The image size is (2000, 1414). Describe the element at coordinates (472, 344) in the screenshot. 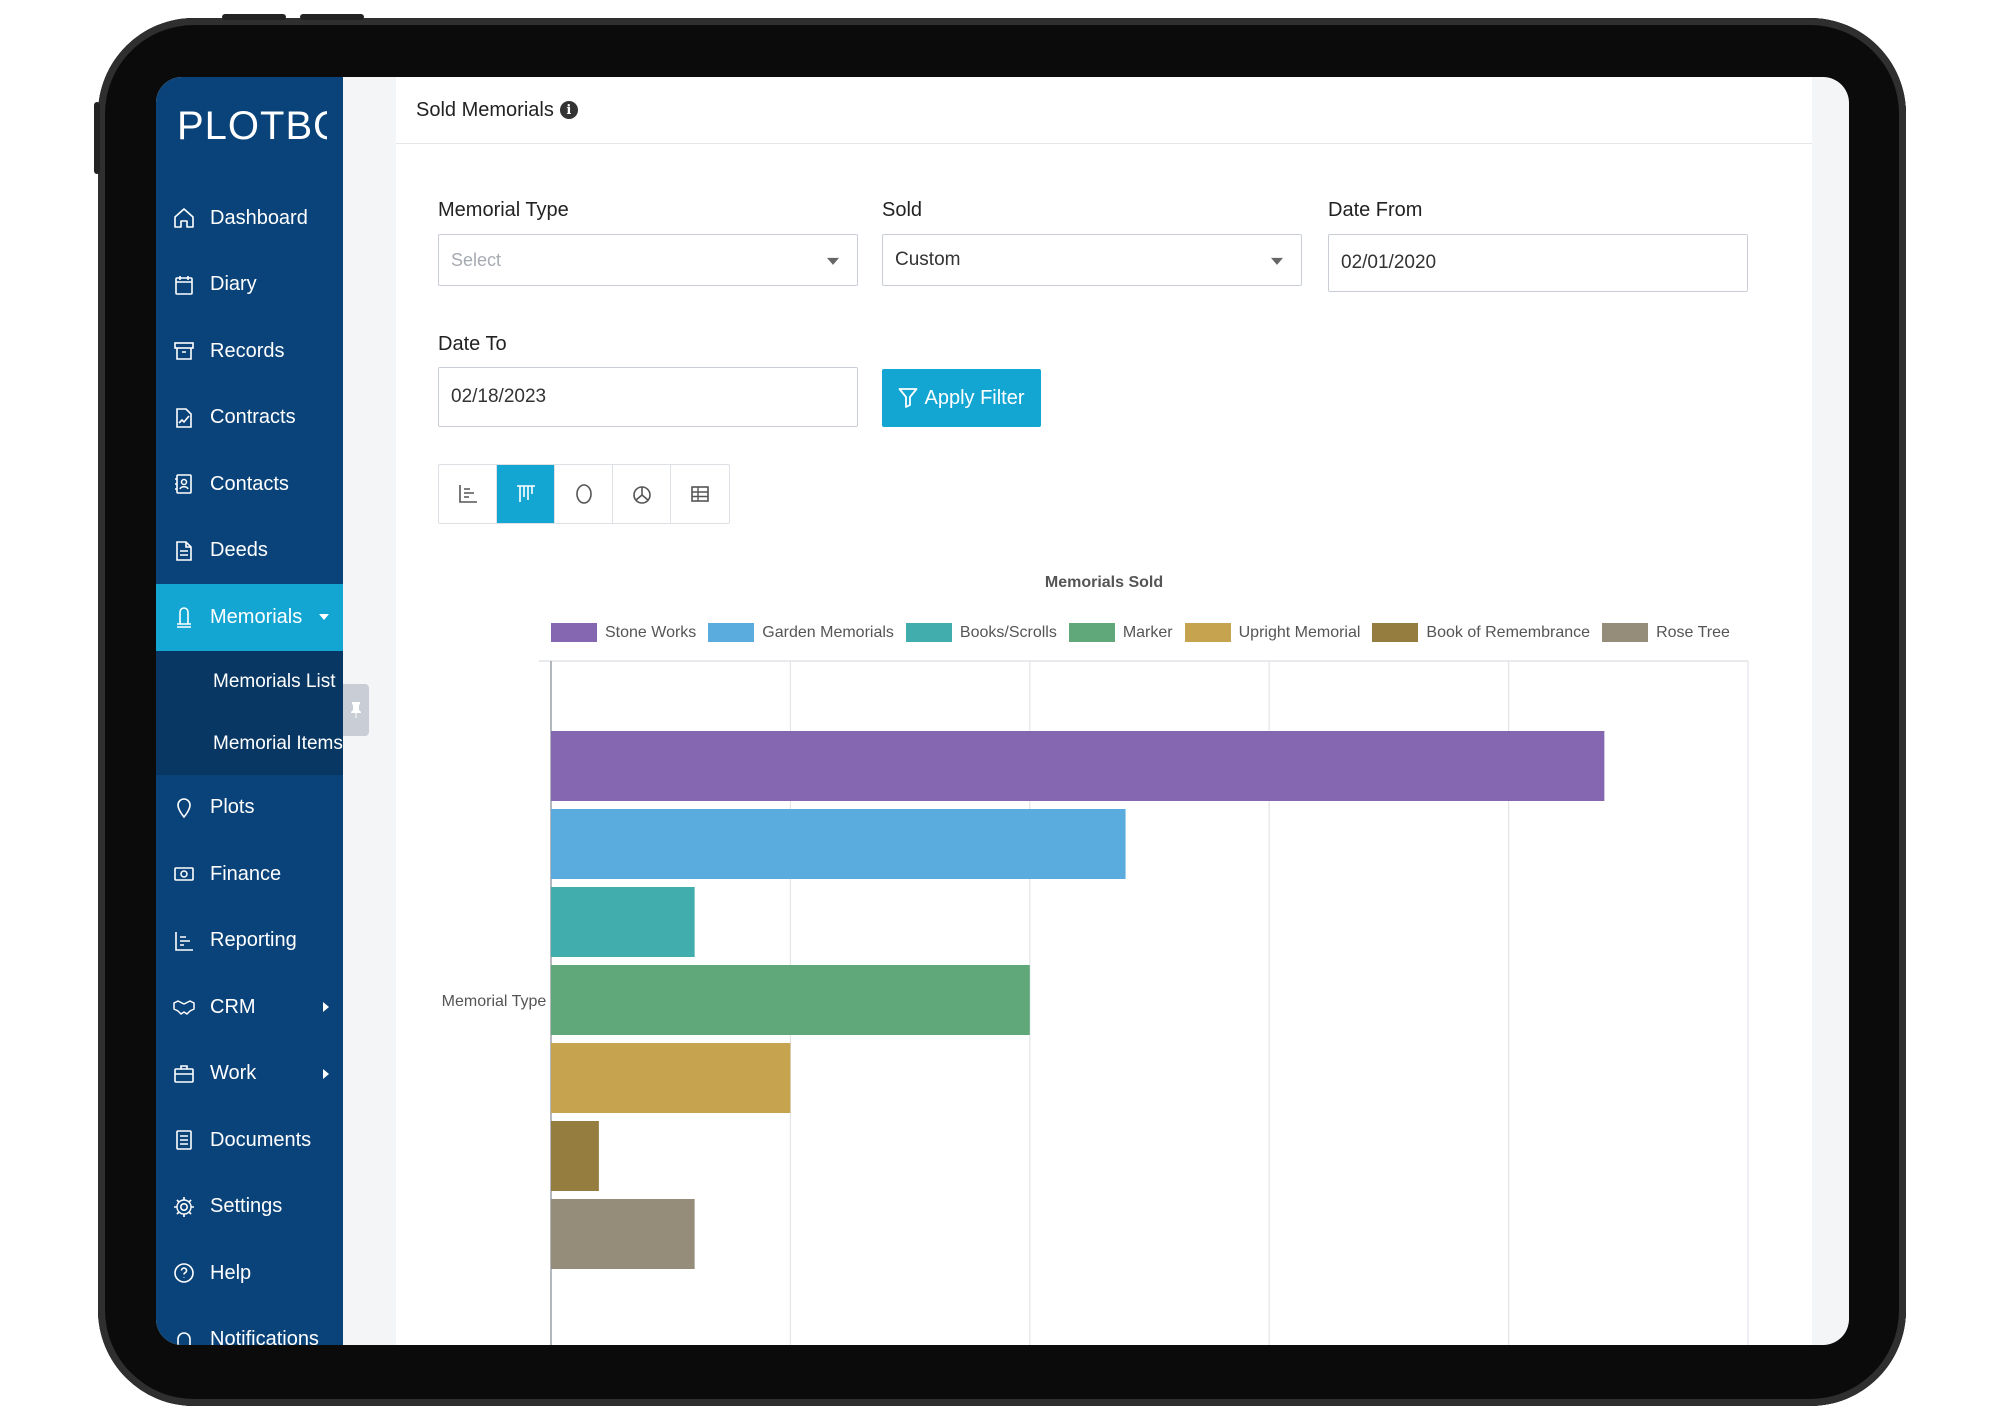

I see `date-to-label: Date To` at that location.